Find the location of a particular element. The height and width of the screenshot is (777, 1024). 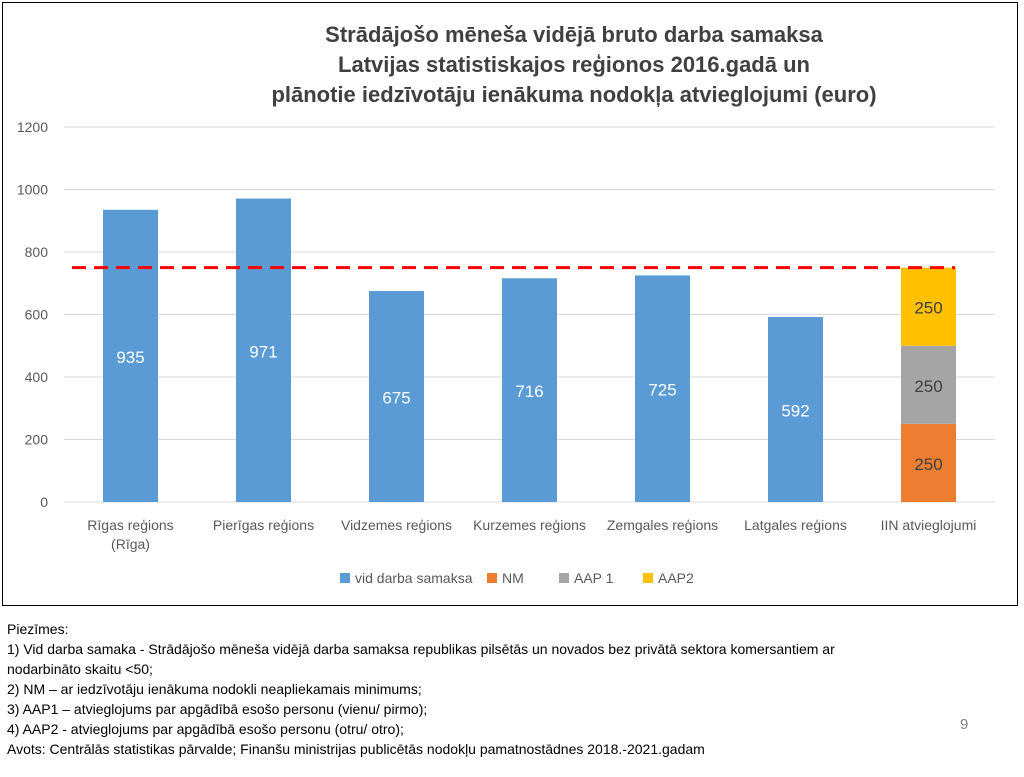

y-tick-label: 800 is located at coordinates (37, 252).